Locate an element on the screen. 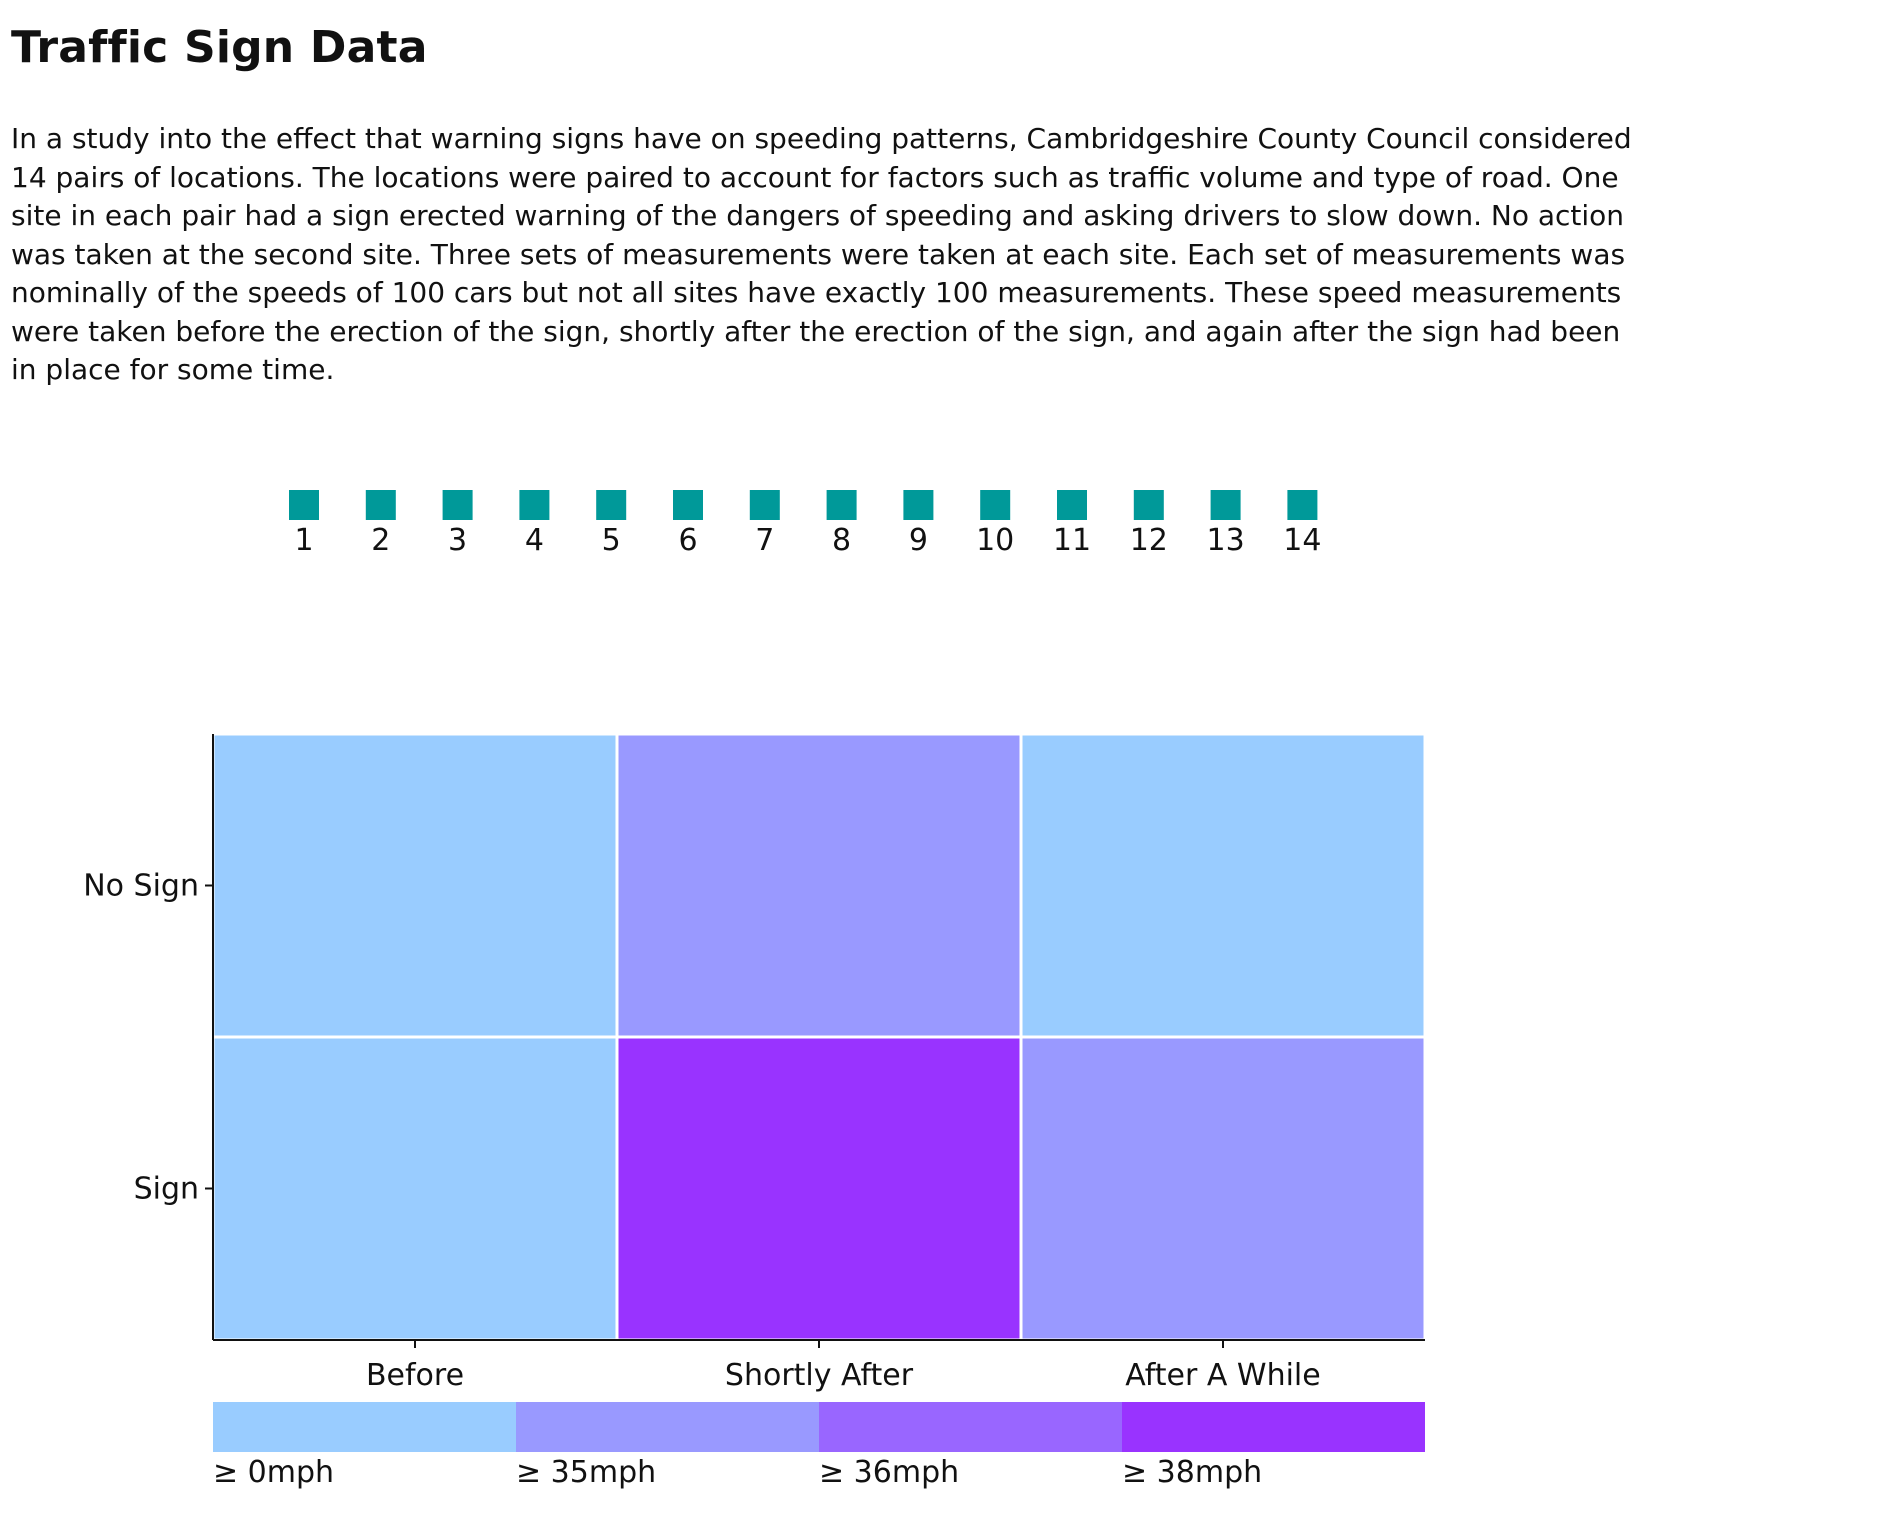 This screenshot has height=1532, width=1880. site-14-toggle is located at coordinates (1302, 505).